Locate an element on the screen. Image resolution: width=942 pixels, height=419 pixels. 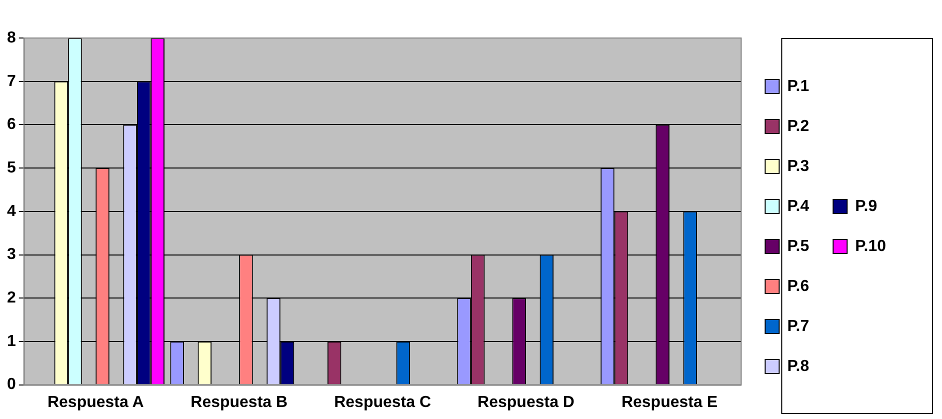
x-tick-label: Respuesta D is located at coordinates (526, 402).